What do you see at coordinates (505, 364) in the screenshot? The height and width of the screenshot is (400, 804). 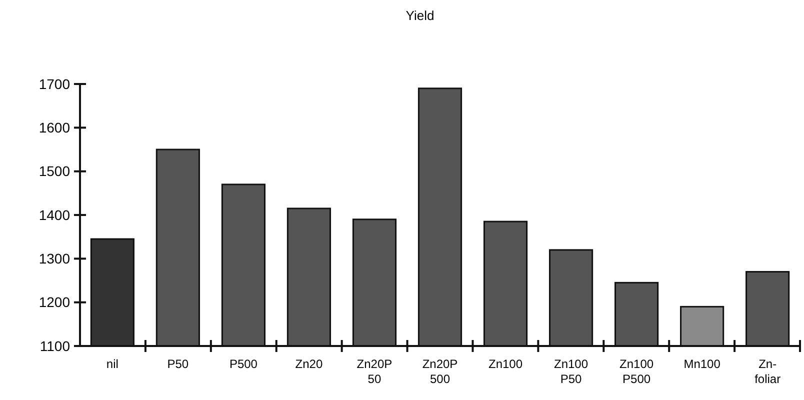 I see `x-tick-label: Zn100` at bounding box center [505, 364].